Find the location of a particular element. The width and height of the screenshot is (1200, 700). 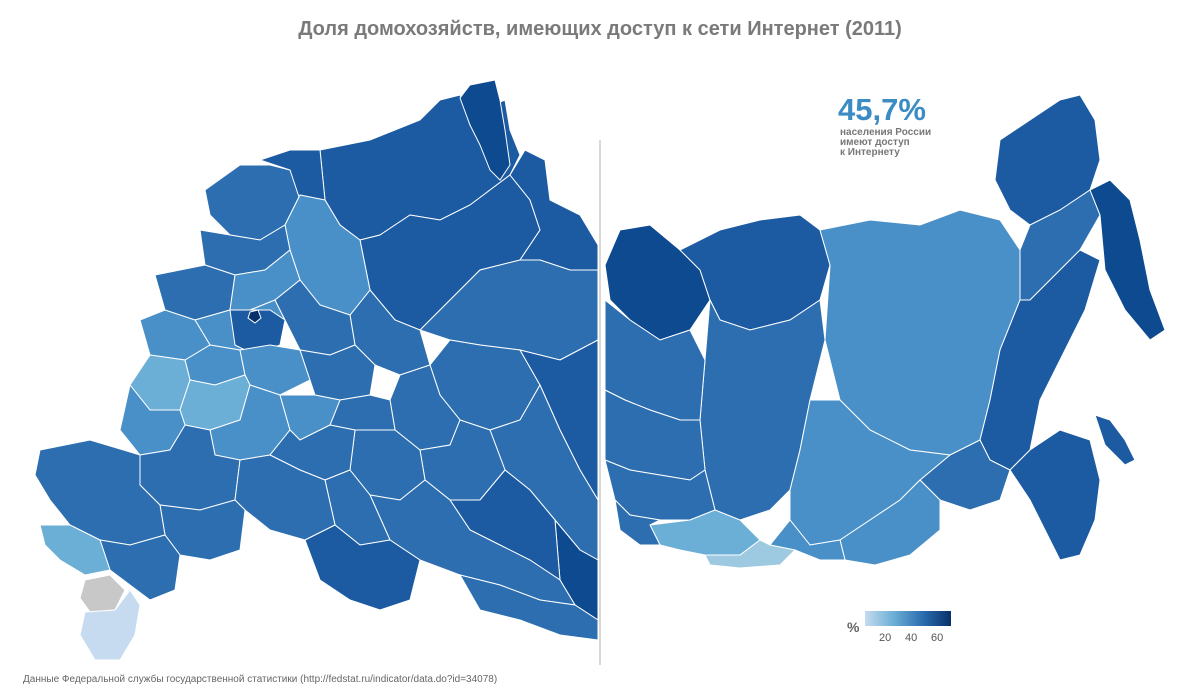

region-khakassia is located at coordinates (638, 522).